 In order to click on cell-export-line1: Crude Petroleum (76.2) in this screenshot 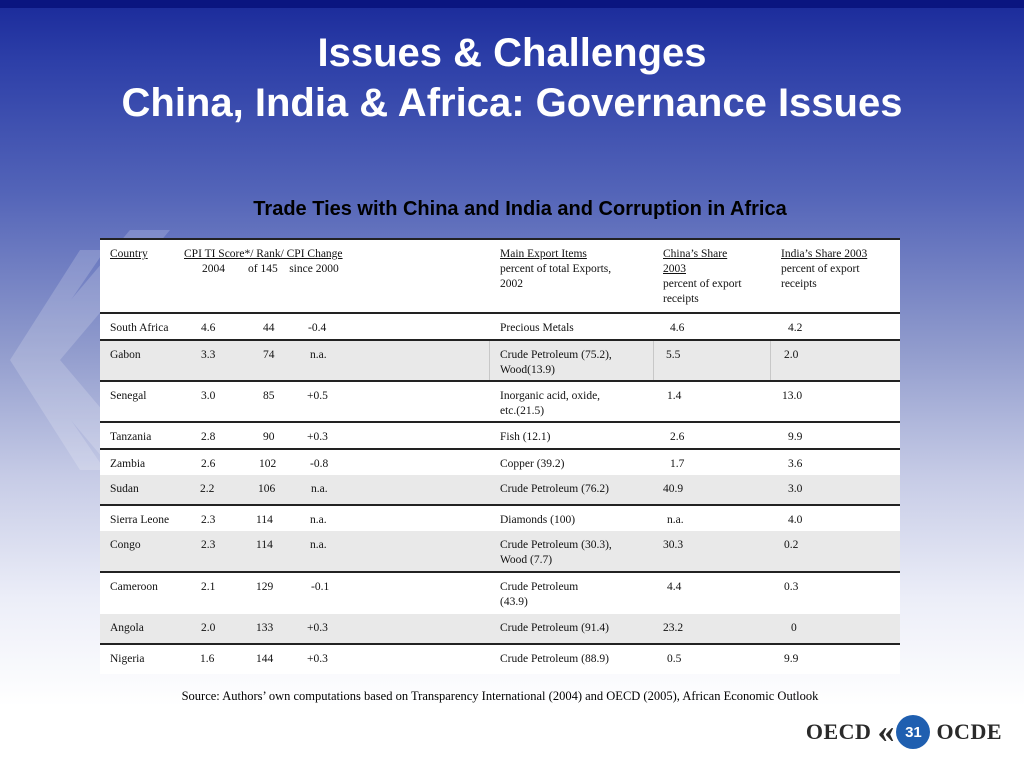, I will do `click(554, 489)`.